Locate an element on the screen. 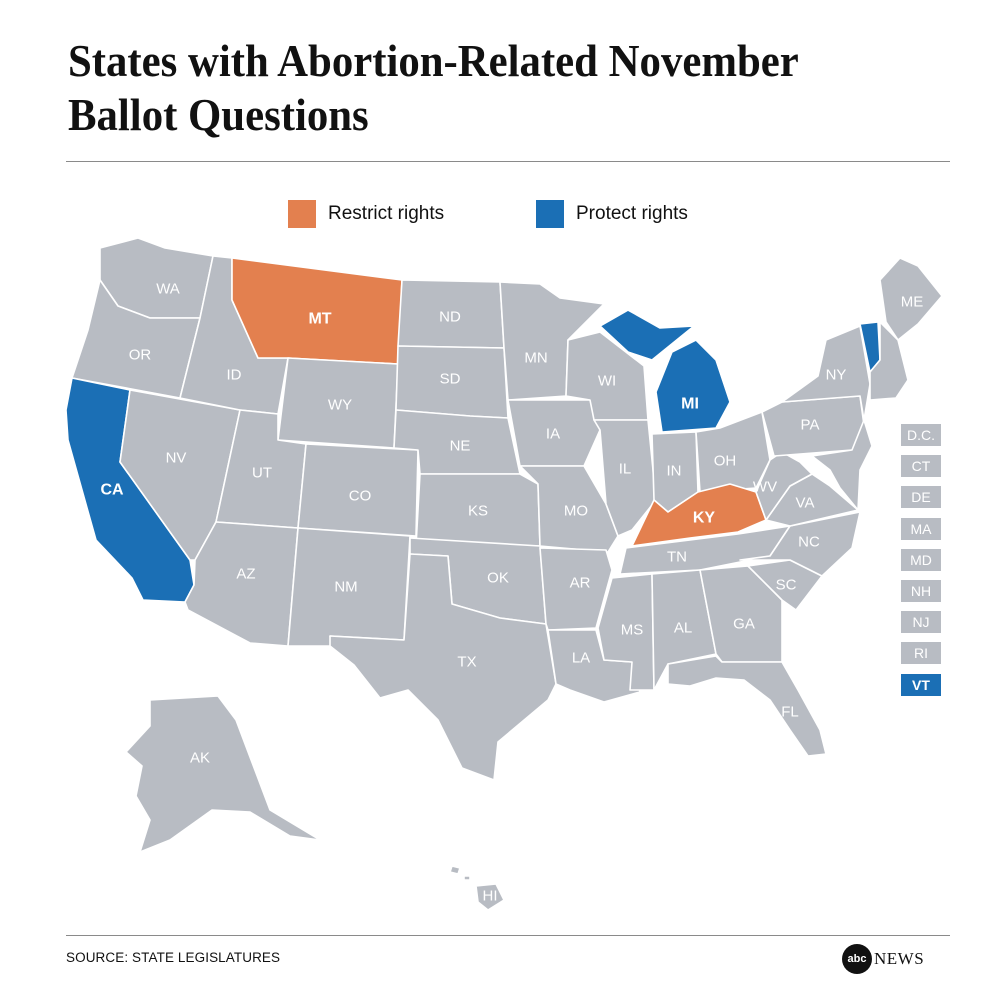 This screenshot has height=992, width=992. state-sc is located at coordinates (785, 585).